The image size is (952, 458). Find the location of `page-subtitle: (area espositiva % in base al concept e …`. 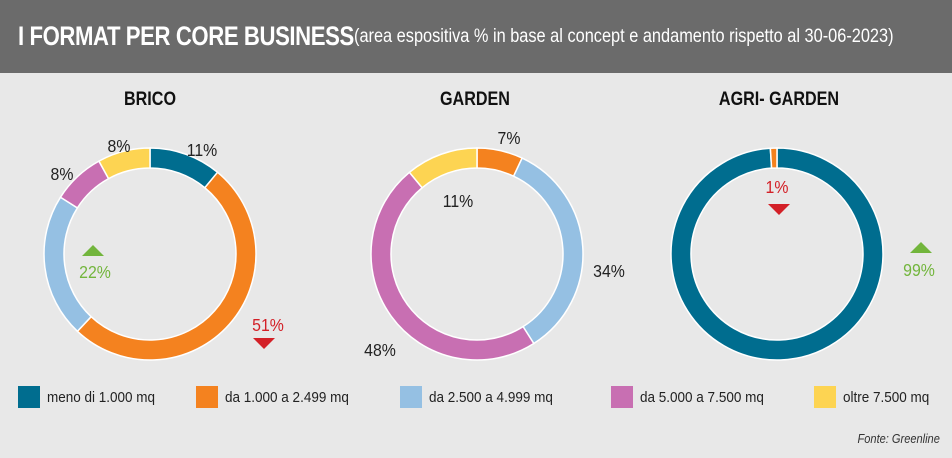

page-subtitle: (area espositiva % in base al concept e … is located at coordinates (624, 36).